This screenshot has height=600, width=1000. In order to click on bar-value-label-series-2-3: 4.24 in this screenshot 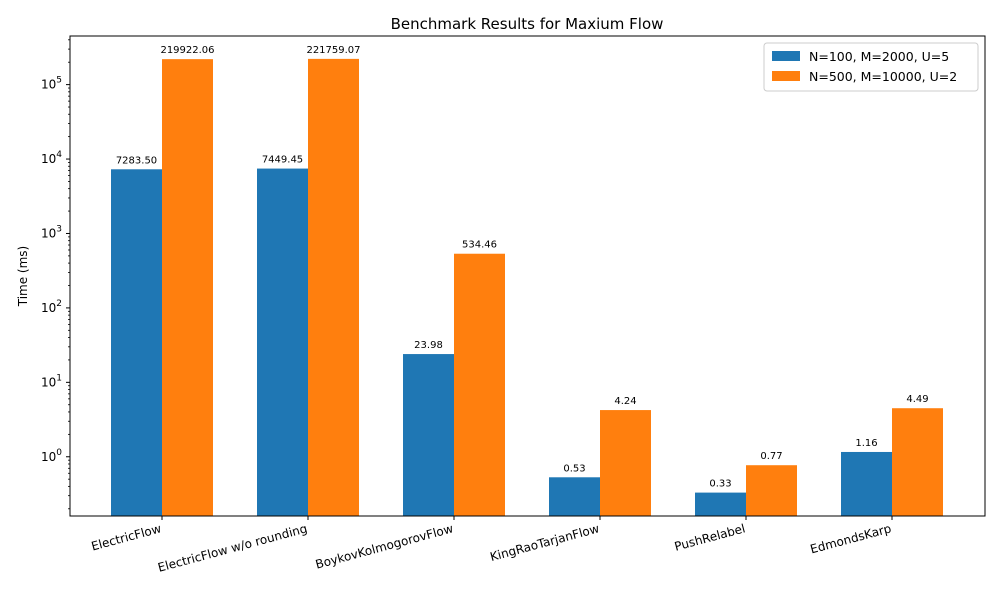, I will do `click(625, 401)`.